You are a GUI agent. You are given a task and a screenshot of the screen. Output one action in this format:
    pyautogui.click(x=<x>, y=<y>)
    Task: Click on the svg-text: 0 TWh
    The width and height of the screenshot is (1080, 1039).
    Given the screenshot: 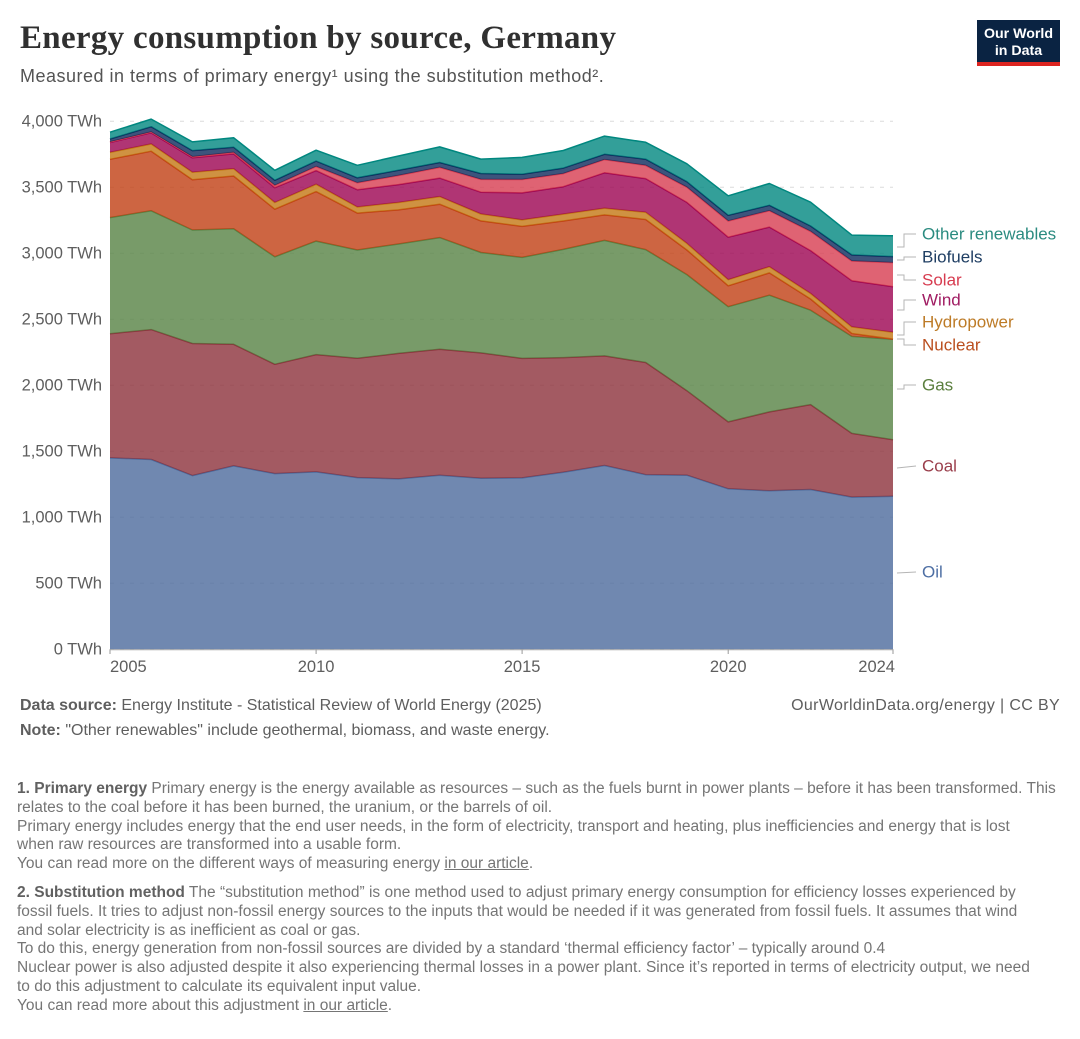 What is the action you would take?
    pyautogui.click(x=78, y=650)
    